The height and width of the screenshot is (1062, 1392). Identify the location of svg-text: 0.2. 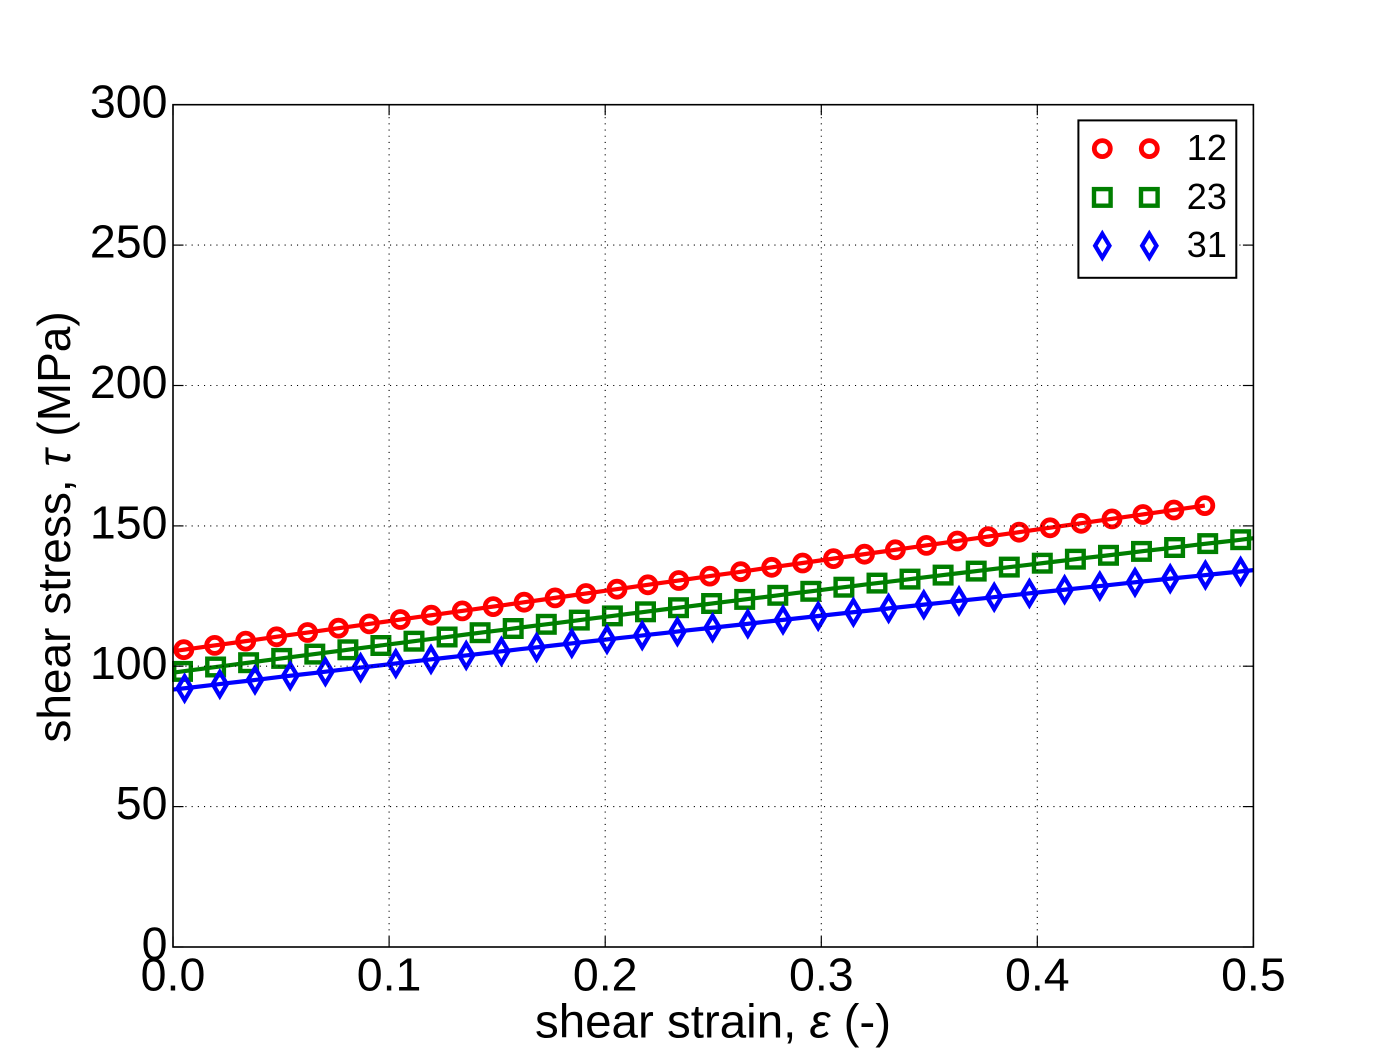
(605, 975).